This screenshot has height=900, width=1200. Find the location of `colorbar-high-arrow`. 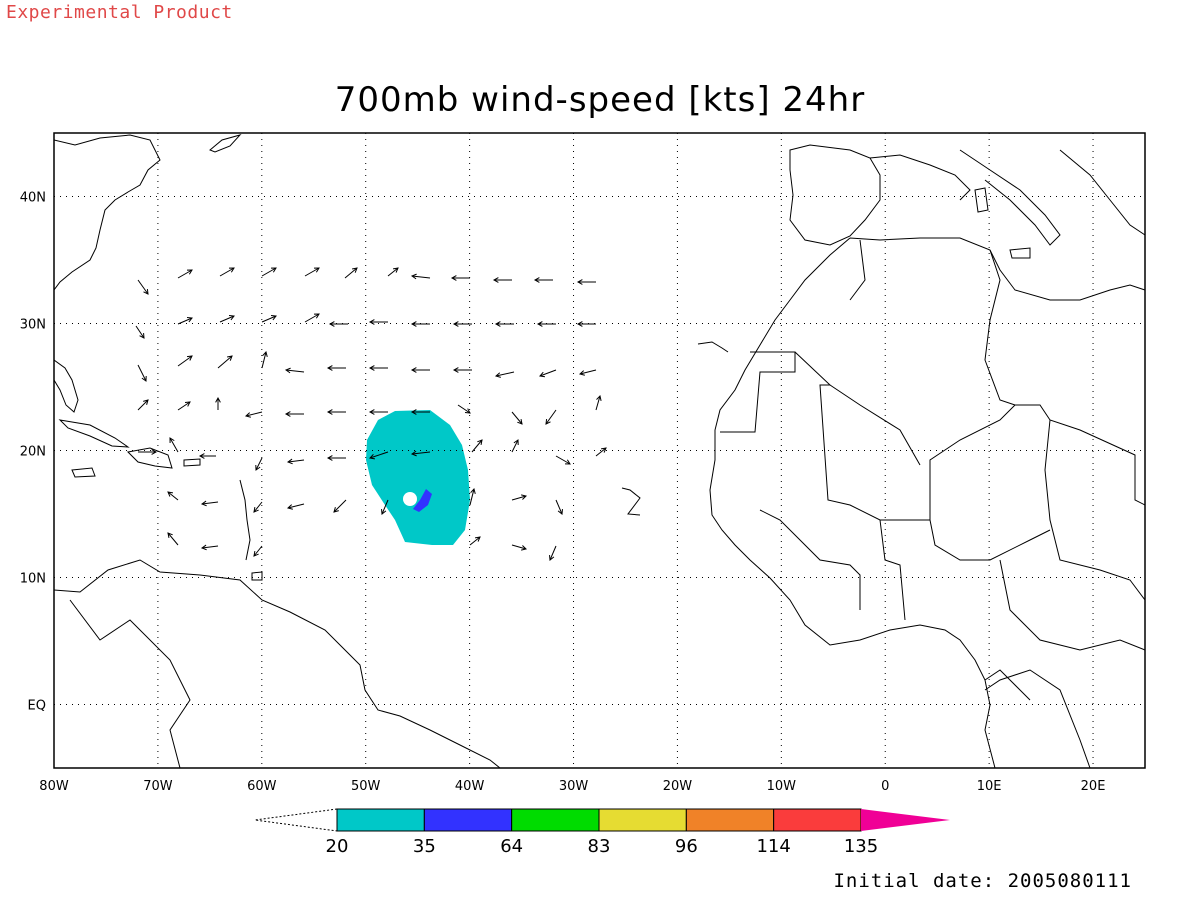

colorbar-high-arrow is located at coordinates (905, 820).